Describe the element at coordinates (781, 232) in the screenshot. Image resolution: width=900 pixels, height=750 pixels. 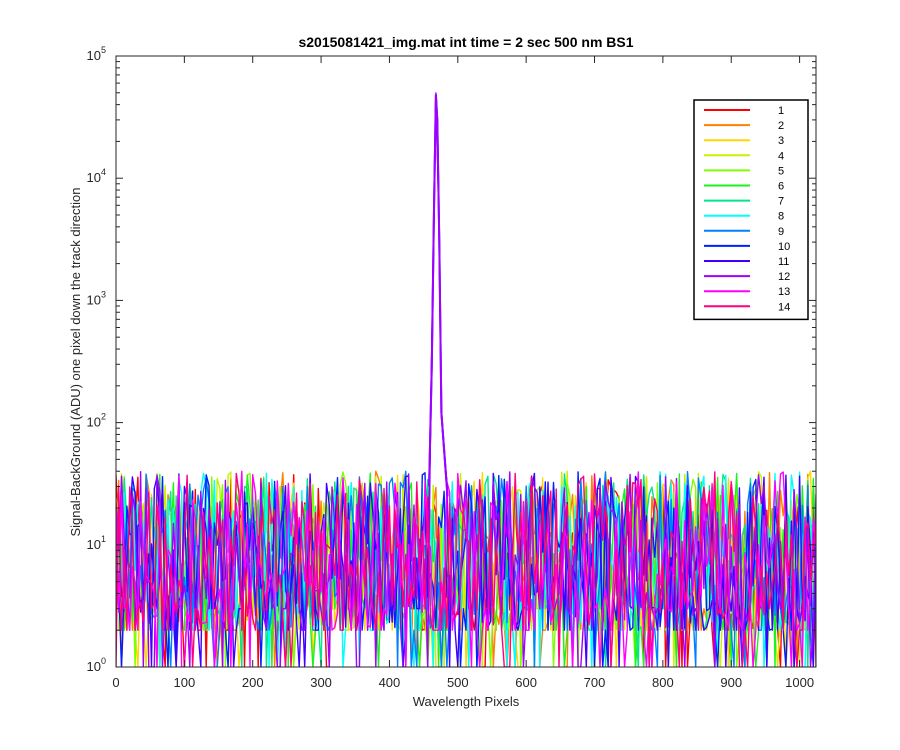
I see `legend-label: 9` at that location.